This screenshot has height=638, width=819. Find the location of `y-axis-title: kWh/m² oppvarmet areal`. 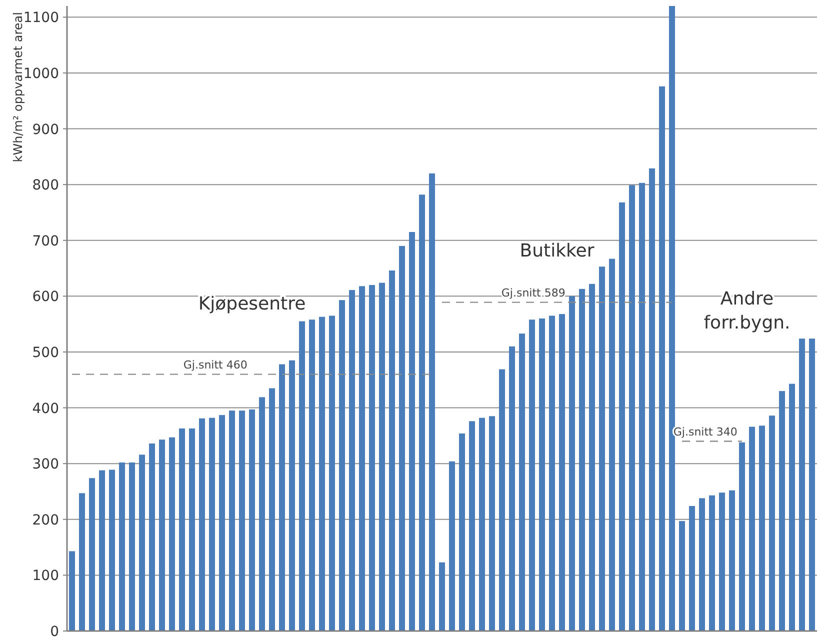

y-axis-title: kWh/m² oppvarmet areal is located at coordinates (18, 87).